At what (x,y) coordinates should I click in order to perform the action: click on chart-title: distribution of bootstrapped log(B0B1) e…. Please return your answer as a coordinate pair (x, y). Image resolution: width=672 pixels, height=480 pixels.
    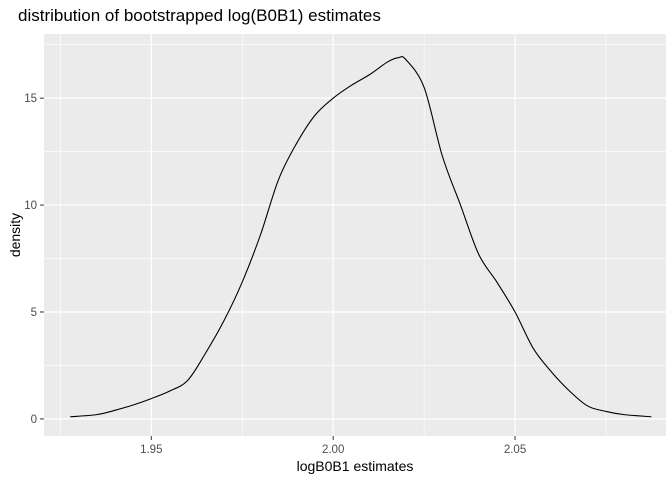
    Looking at the image, I should click on (199, 15).